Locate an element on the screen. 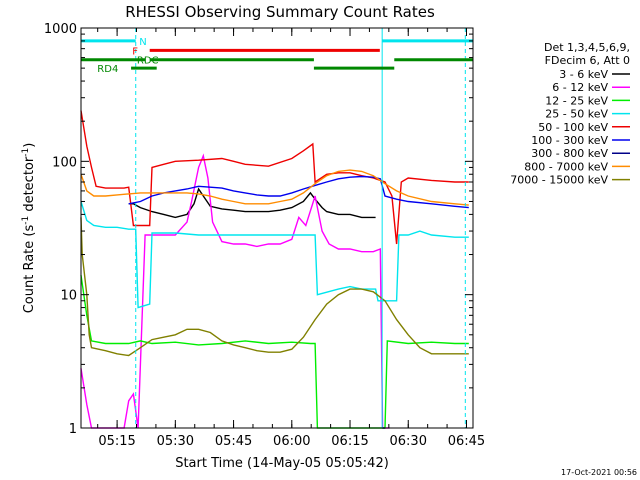 This screenshot has width=640, height=480. x-tick-label-3: 05:45 is located at coordinates (233, 441).